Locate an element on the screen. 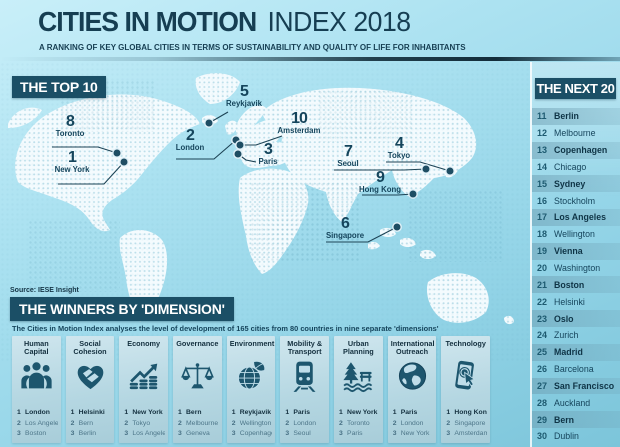 The width and height of the screenshot is (620, 447). ranking-row: 1 Paris is located at coordinates (412, 413).